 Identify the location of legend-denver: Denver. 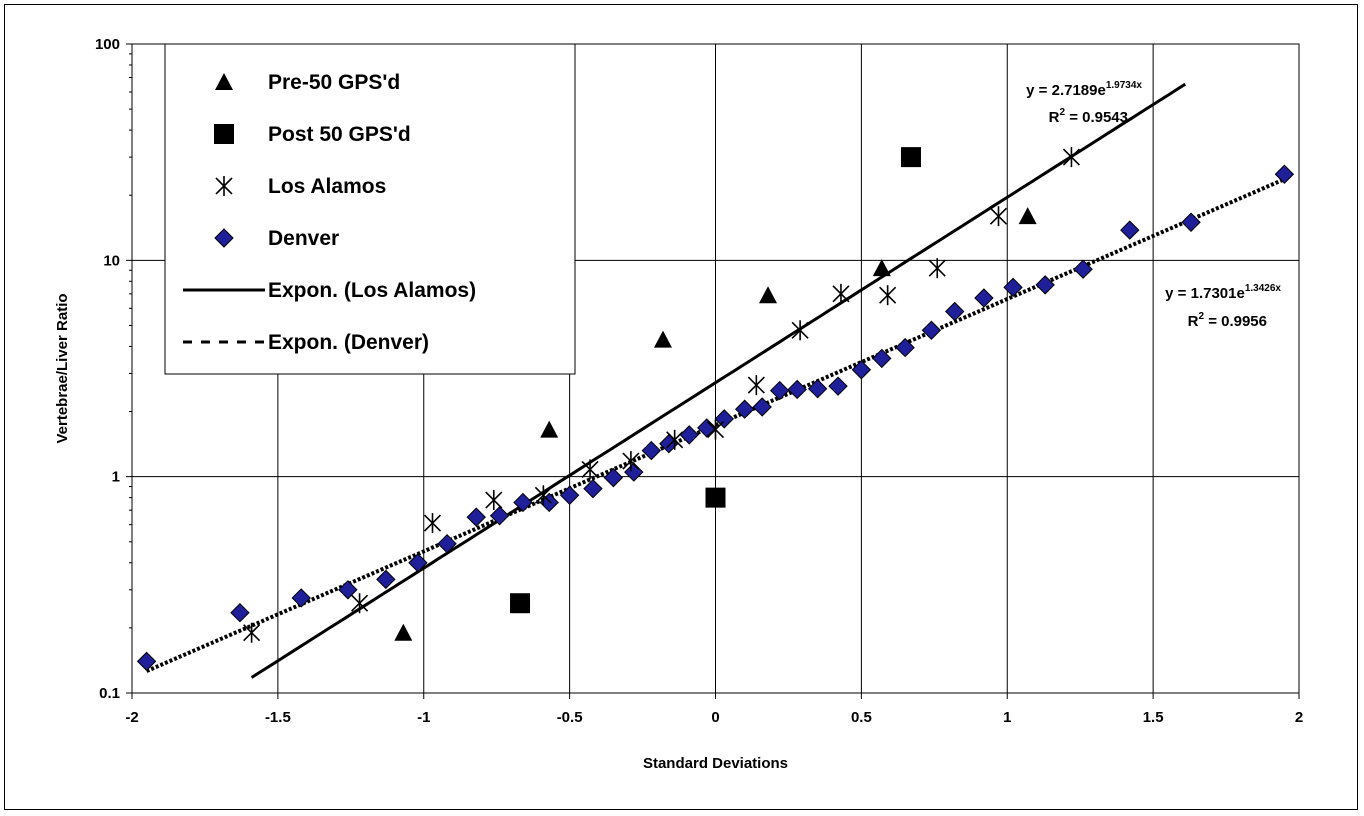
(276, 238).